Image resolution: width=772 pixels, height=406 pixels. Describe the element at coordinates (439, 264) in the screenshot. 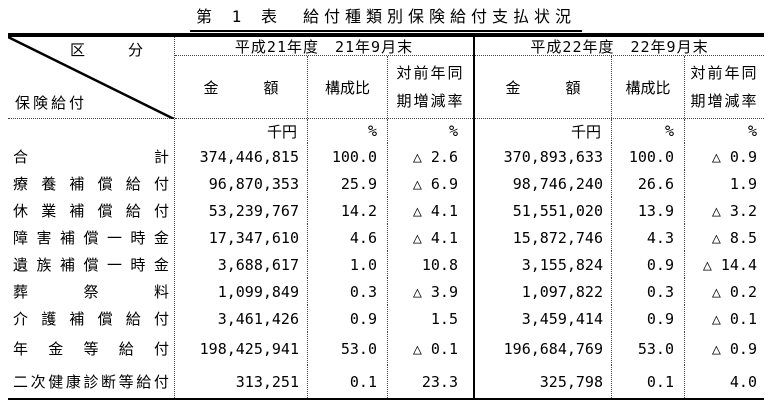

I see `yoy-cell: 10.8` at that location.